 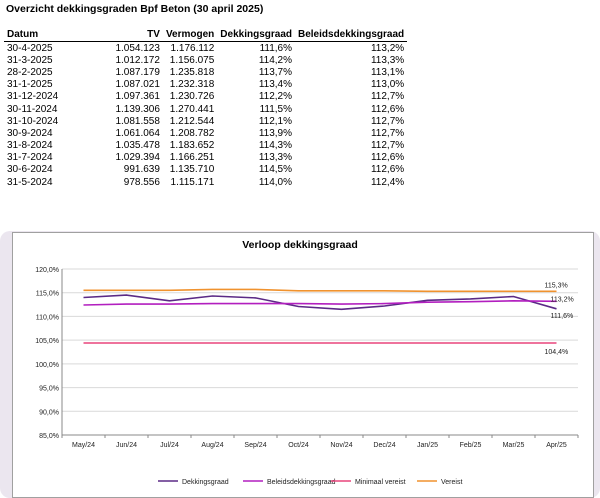 I want to click on legend-label: Beleidsdekkingsgraad, so click(x=301, y=482).